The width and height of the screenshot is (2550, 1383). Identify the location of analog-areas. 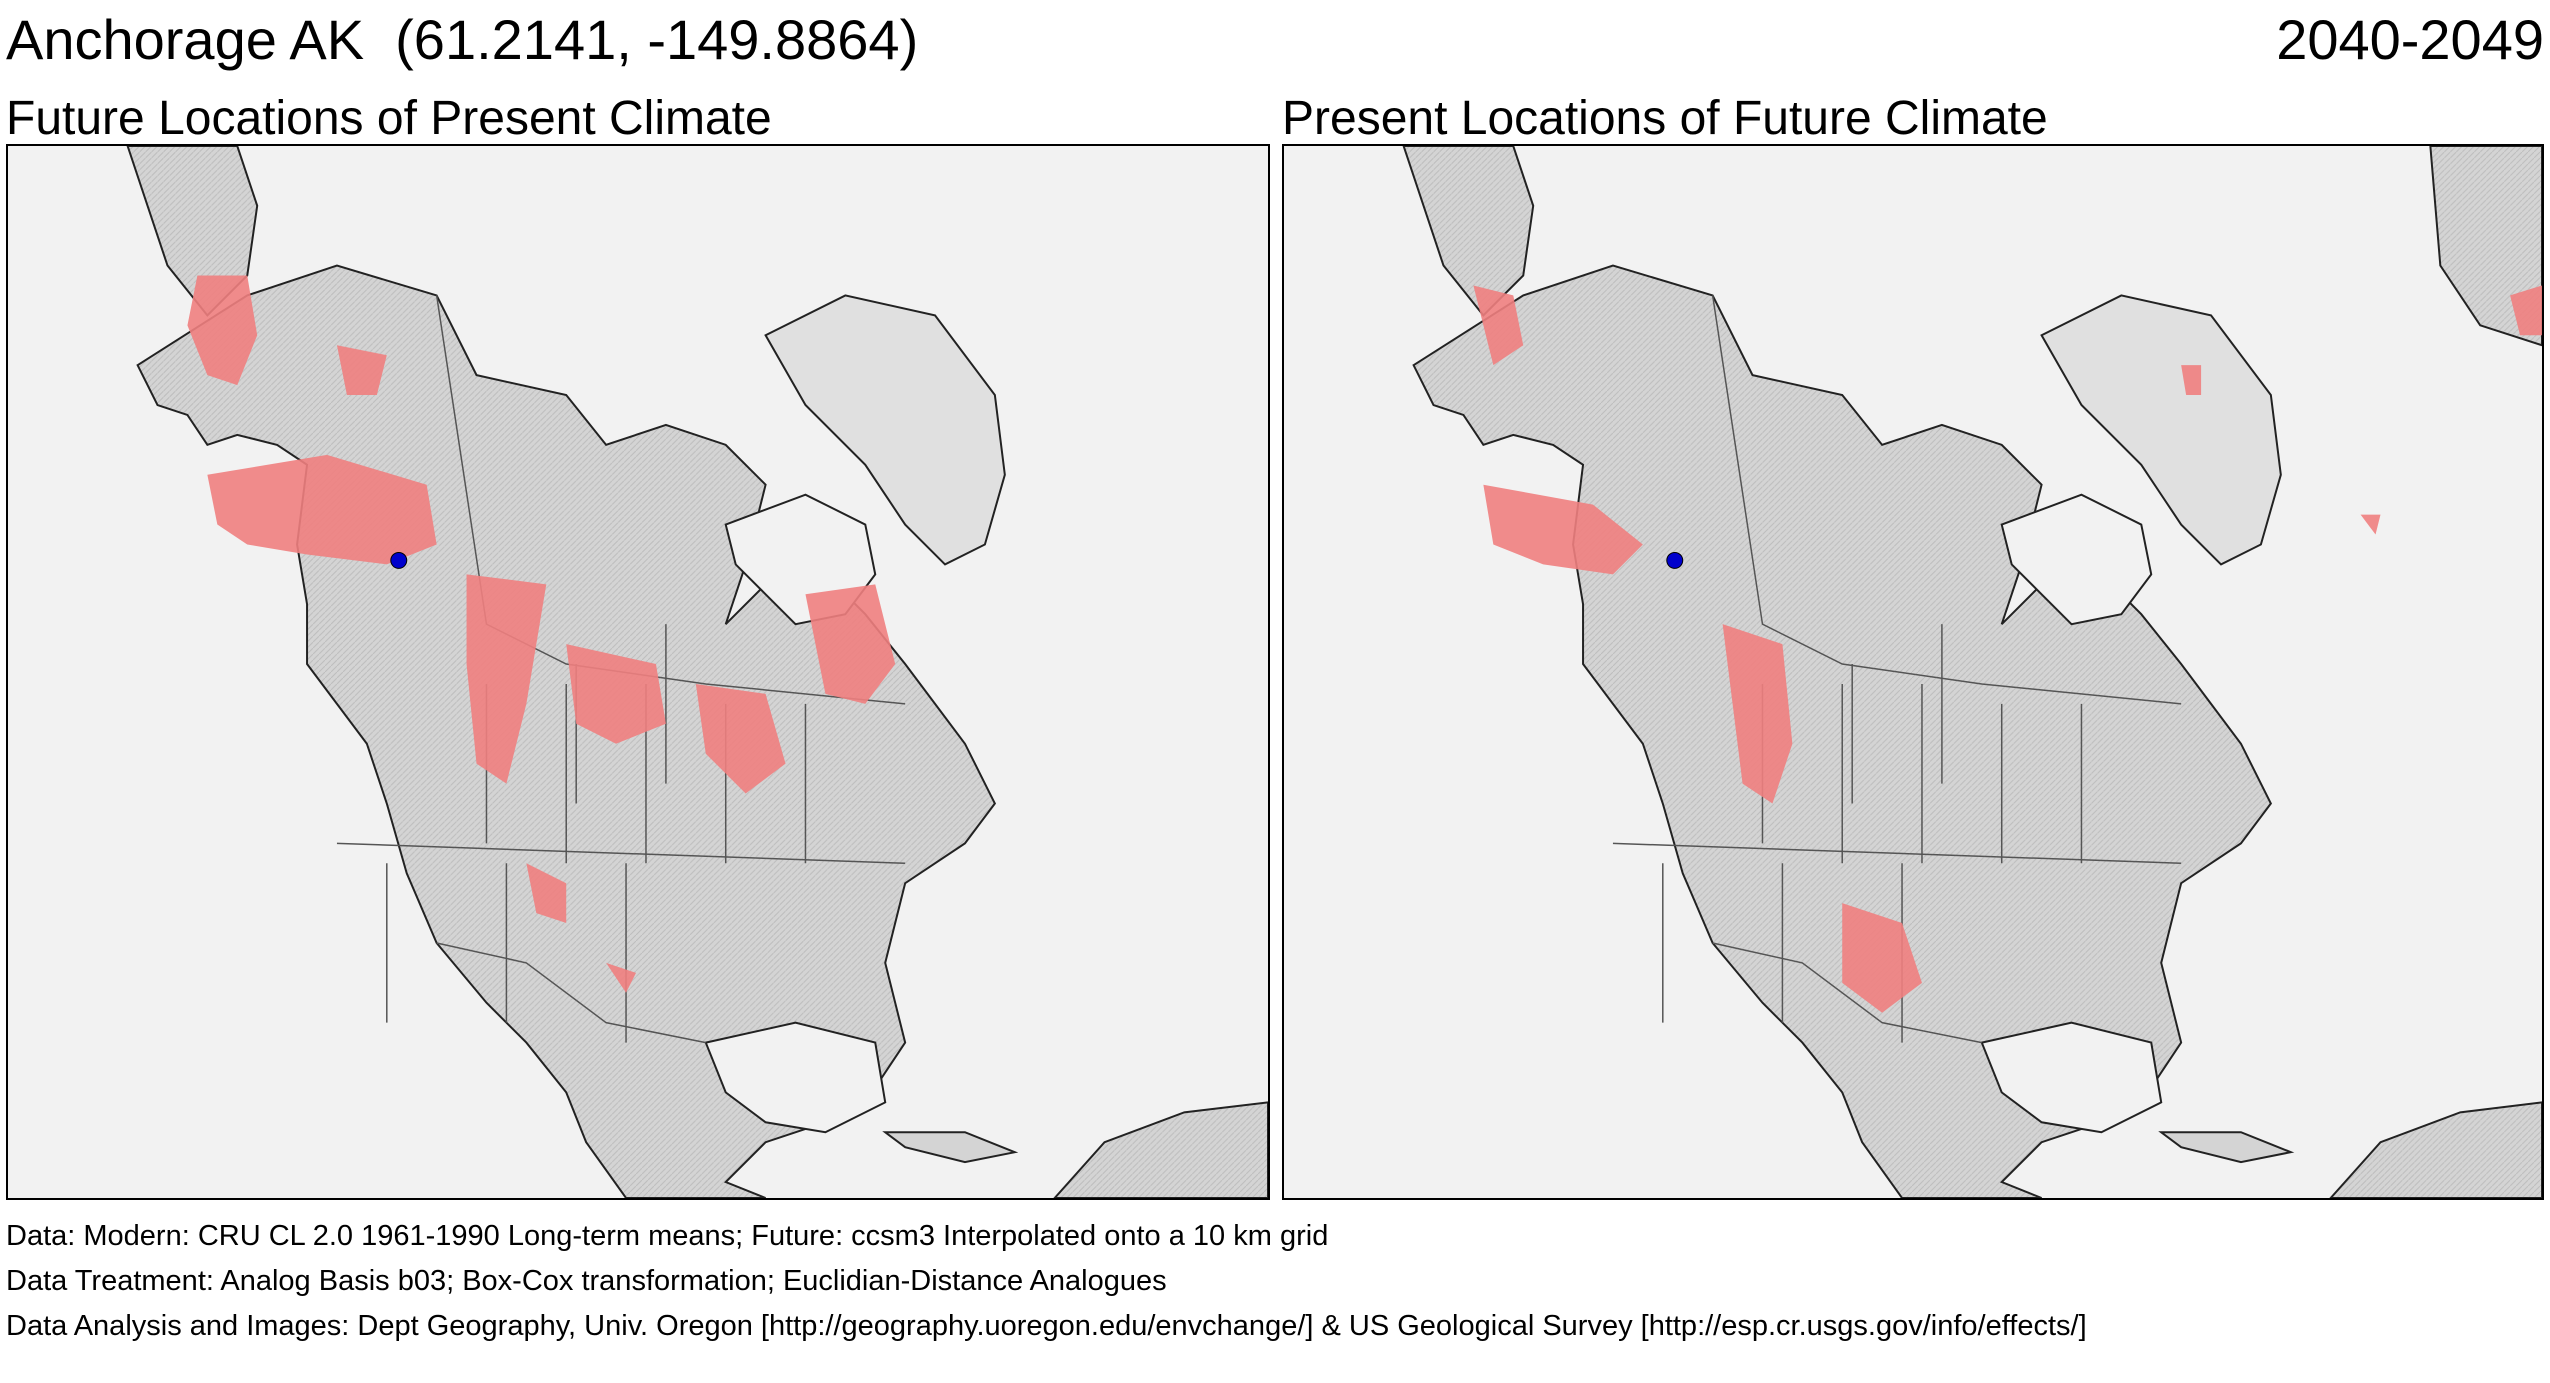
(541, 634).